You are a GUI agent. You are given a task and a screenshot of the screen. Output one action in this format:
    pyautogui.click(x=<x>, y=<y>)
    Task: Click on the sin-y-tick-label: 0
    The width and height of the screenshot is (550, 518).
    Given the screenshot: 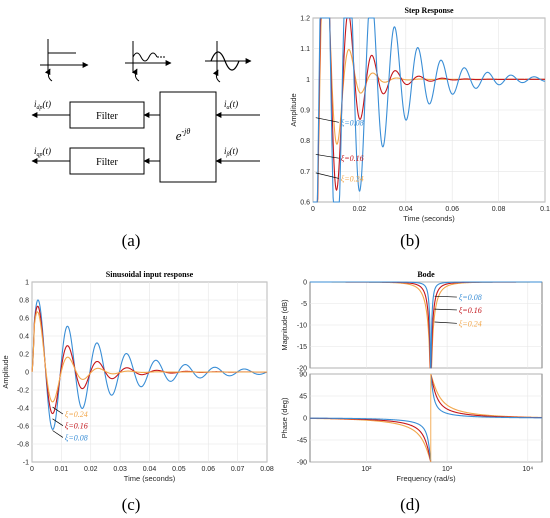 What is the action you would take?
    pyautogui.click(x=27, y=373)
    